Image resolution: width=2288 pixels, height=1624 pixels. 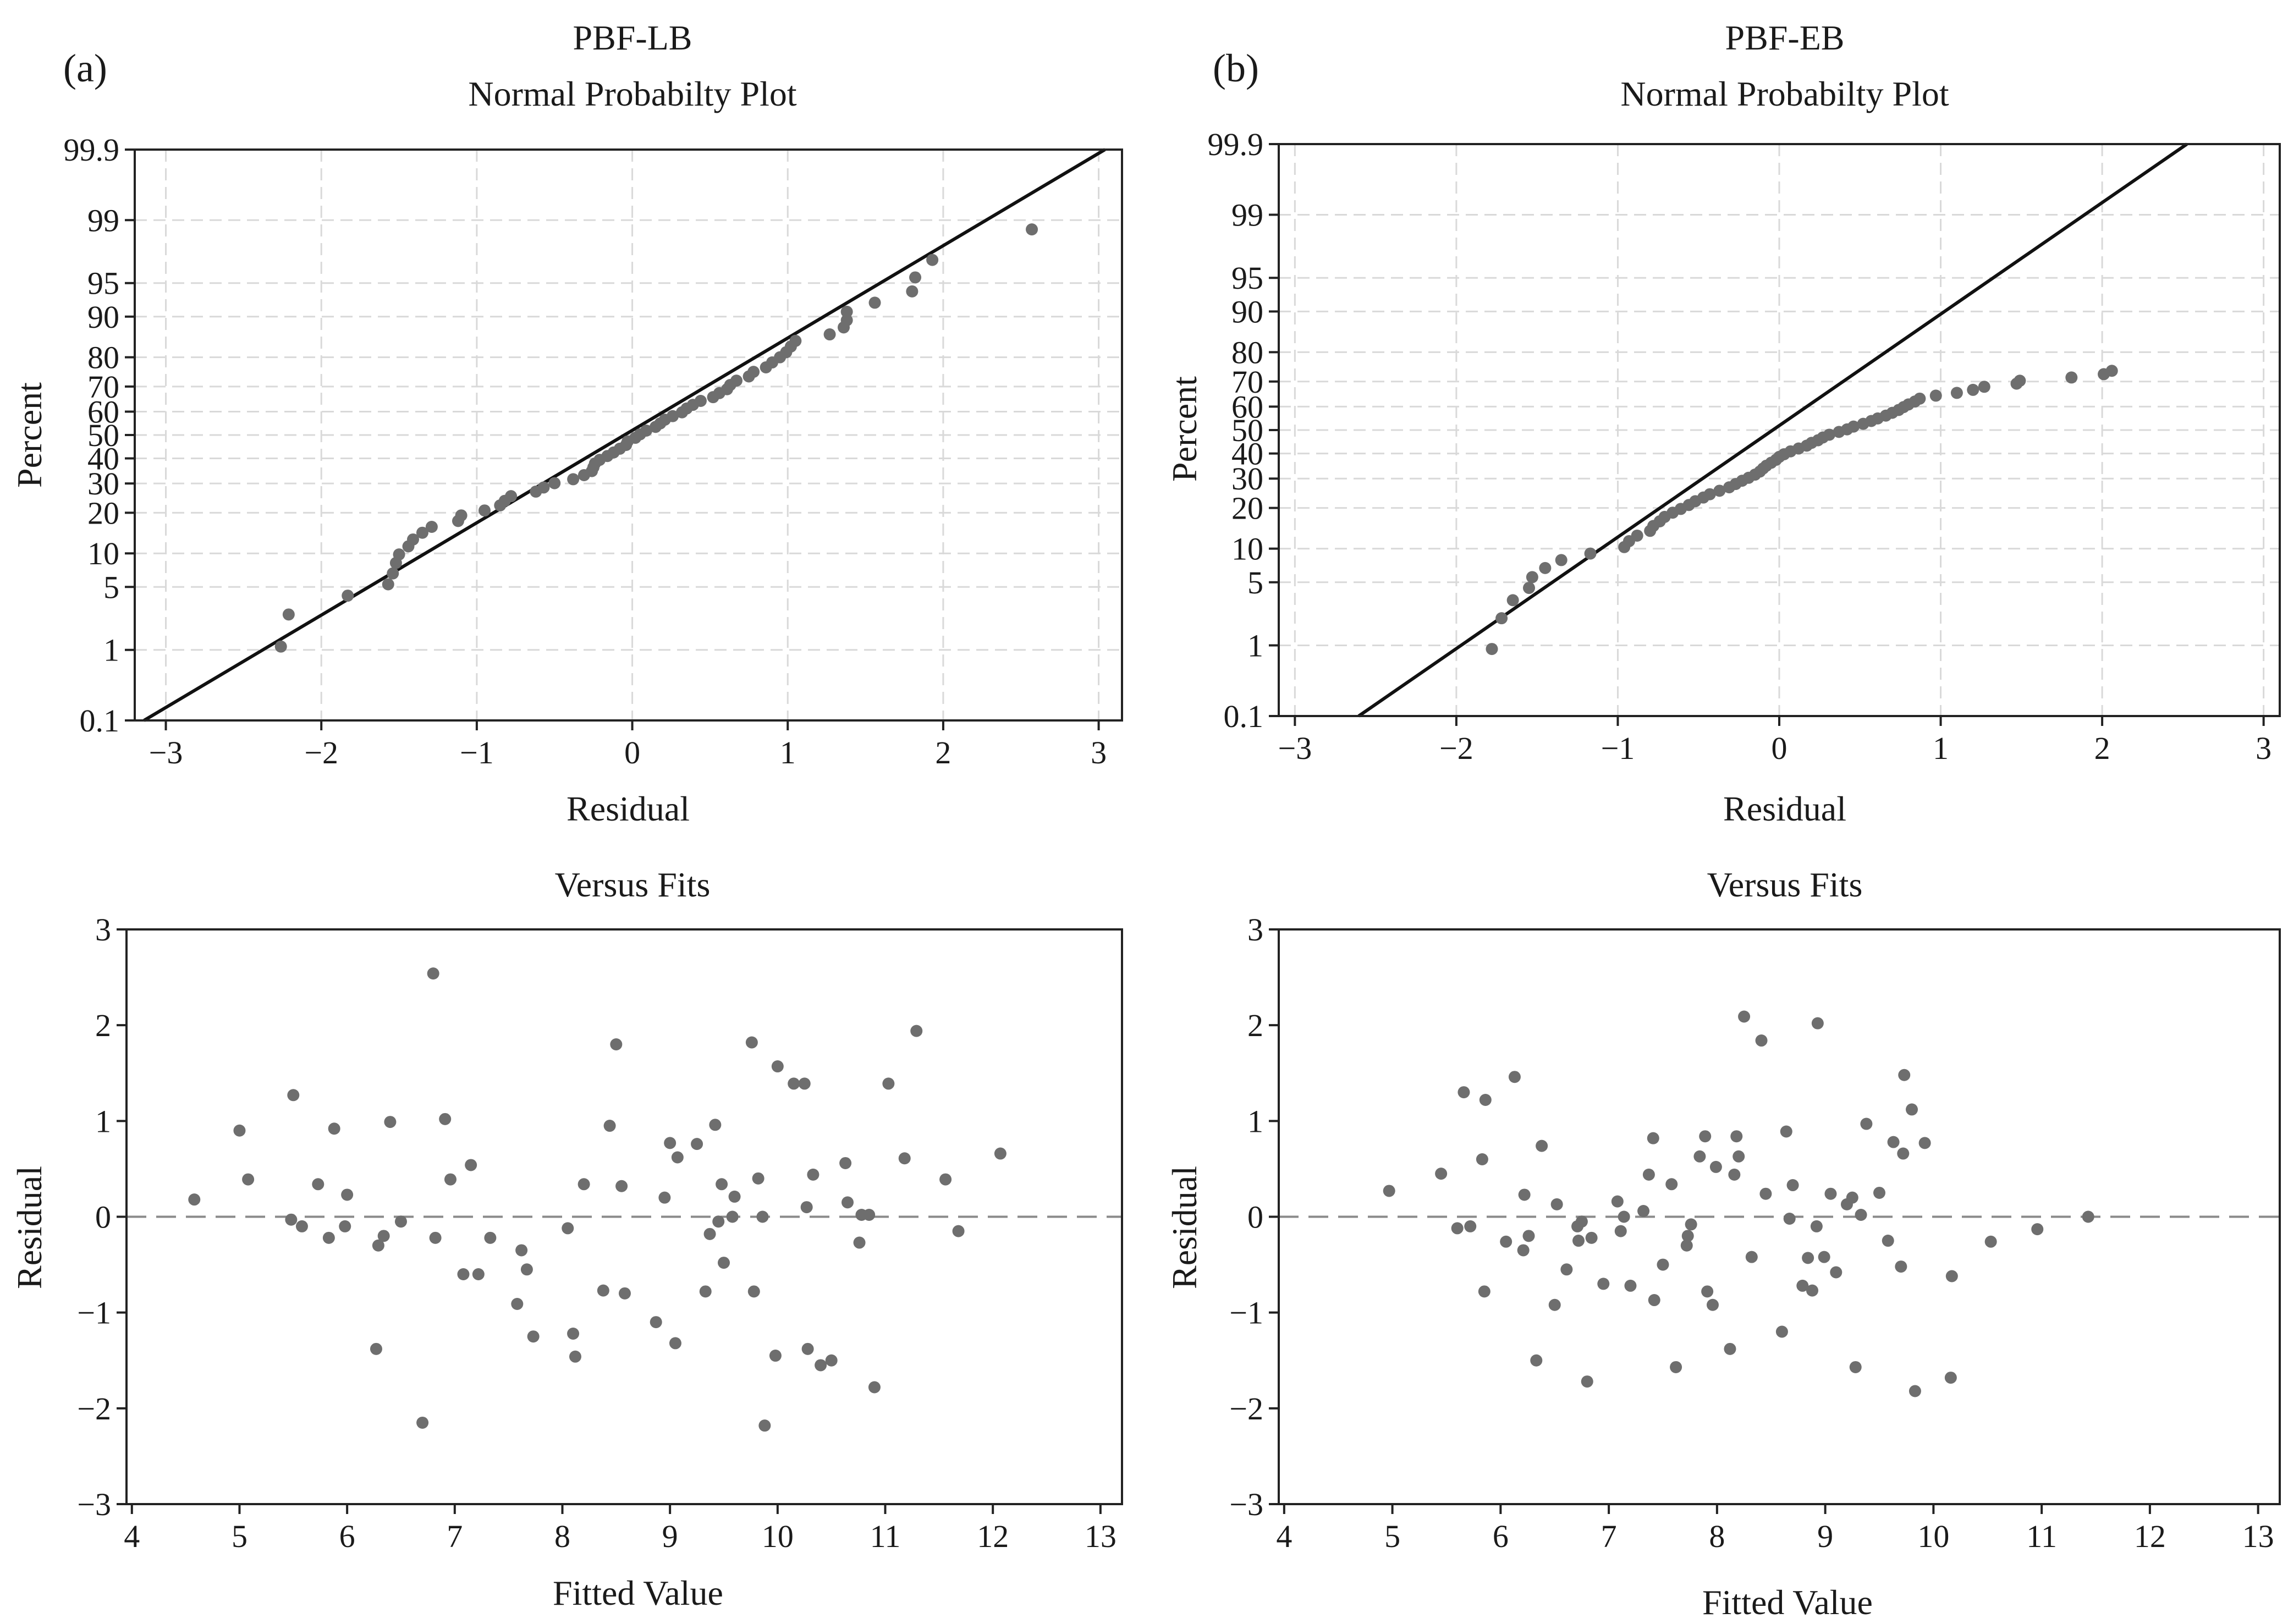 What do you see at coordinates (632, 37) in the screenshot?
I see `chart-supertitle: PBF-LB` at bounding box center [632, 37].